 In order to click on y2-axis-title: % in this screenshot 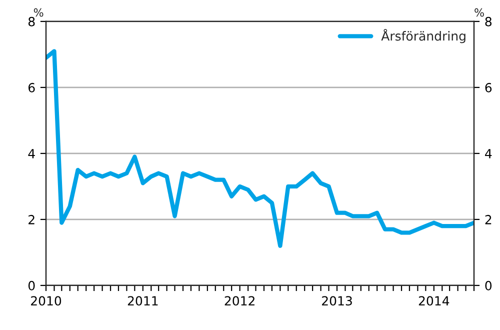, I will do `click(479, 12)`.